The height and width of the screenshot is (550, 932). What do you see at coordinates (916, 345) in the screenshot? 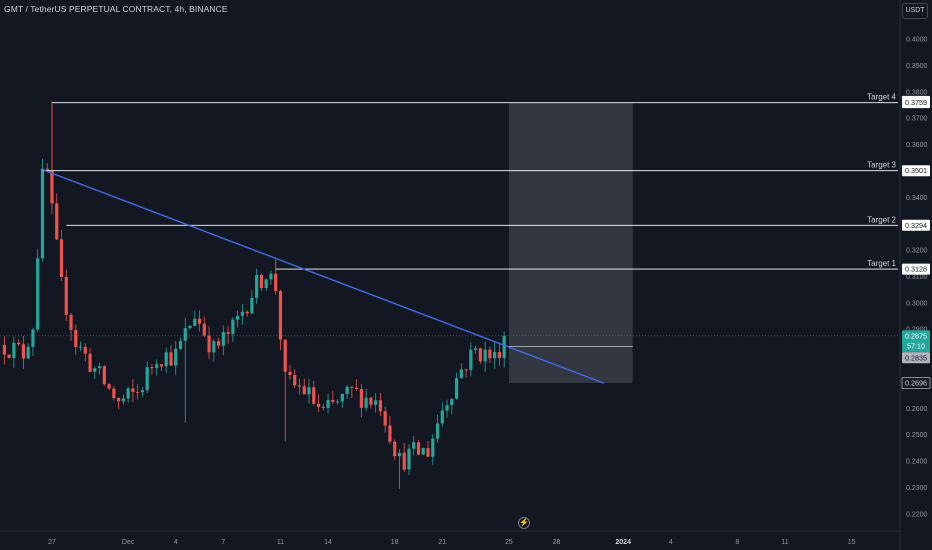
I see `countdown-label: 57:10` at bounding box center [916, 345].